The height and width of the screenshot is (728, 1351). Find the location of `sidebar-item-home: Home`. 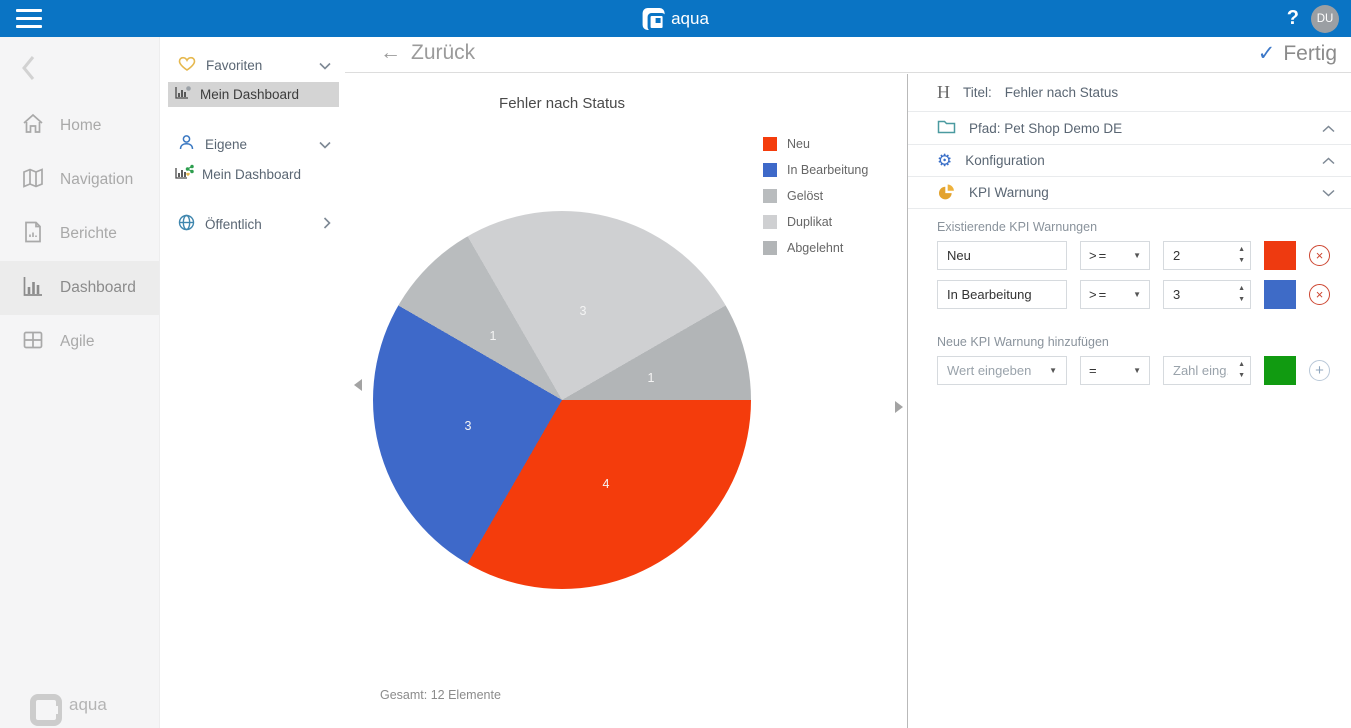

sidebar-item-home: Home is located at coordinates (79, 126).